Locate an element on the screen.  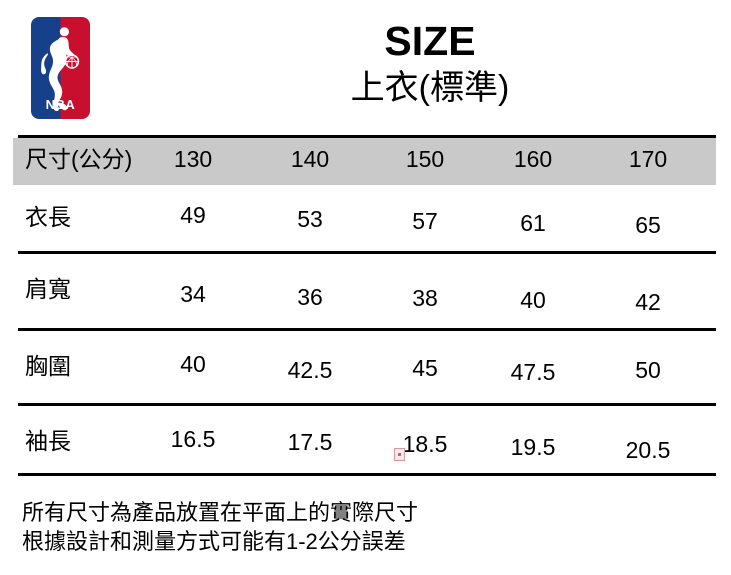
footnote-line-1: 所有尺寸為產品放置在平面上的實際尺寸 is located at coordinates (220, 512).